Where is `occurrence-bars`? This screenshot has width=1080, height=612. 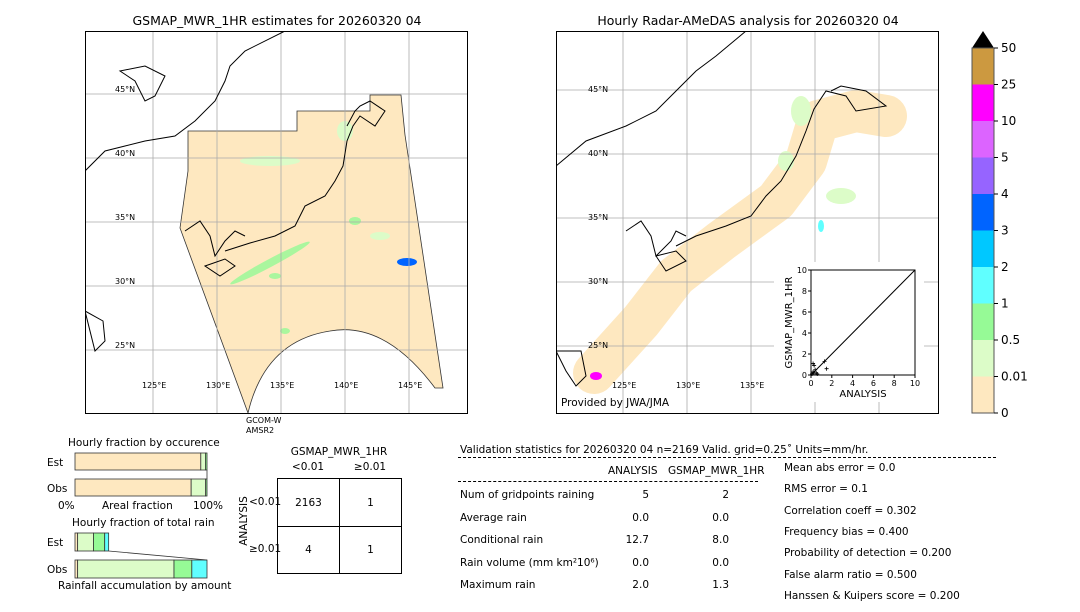
occurrence-bars is located at coordinates (141, 474).